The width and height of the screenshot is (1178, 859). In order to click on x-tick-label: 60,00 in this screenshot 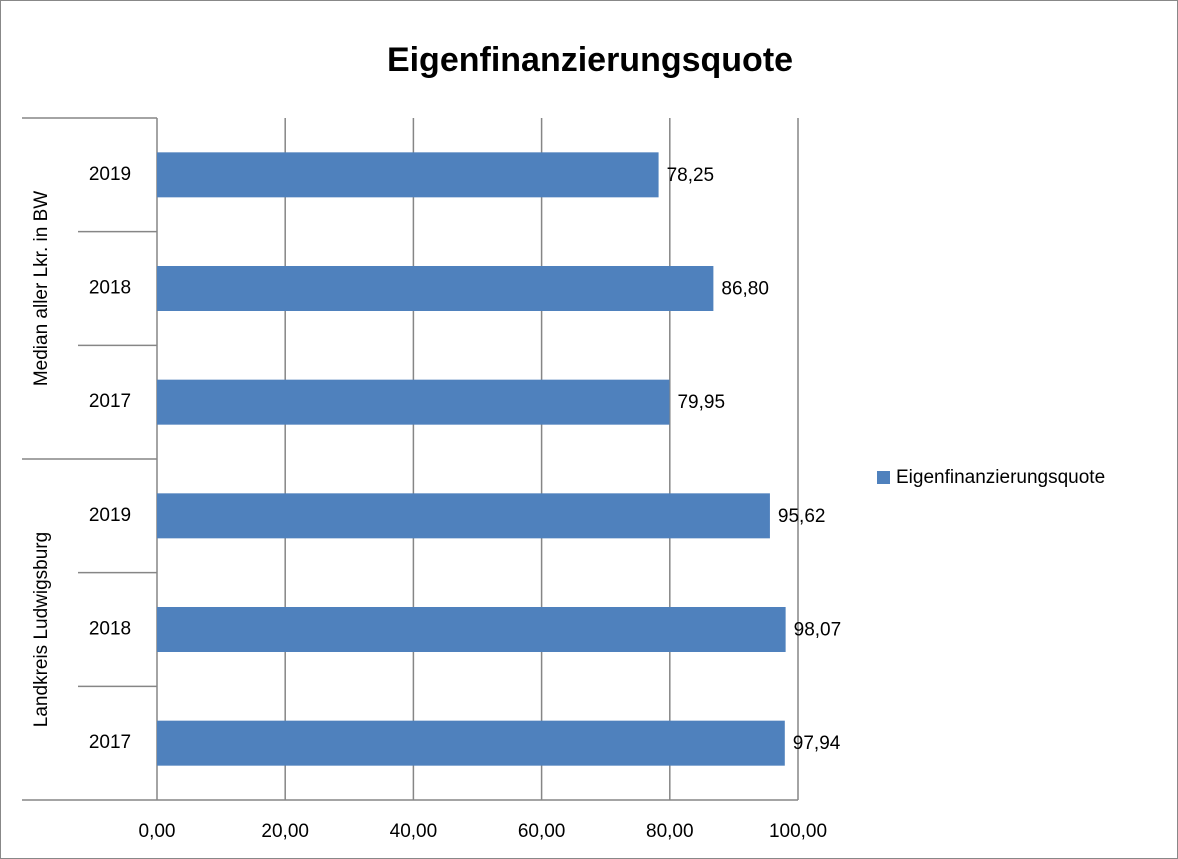, I will do `click(542, 831)`.